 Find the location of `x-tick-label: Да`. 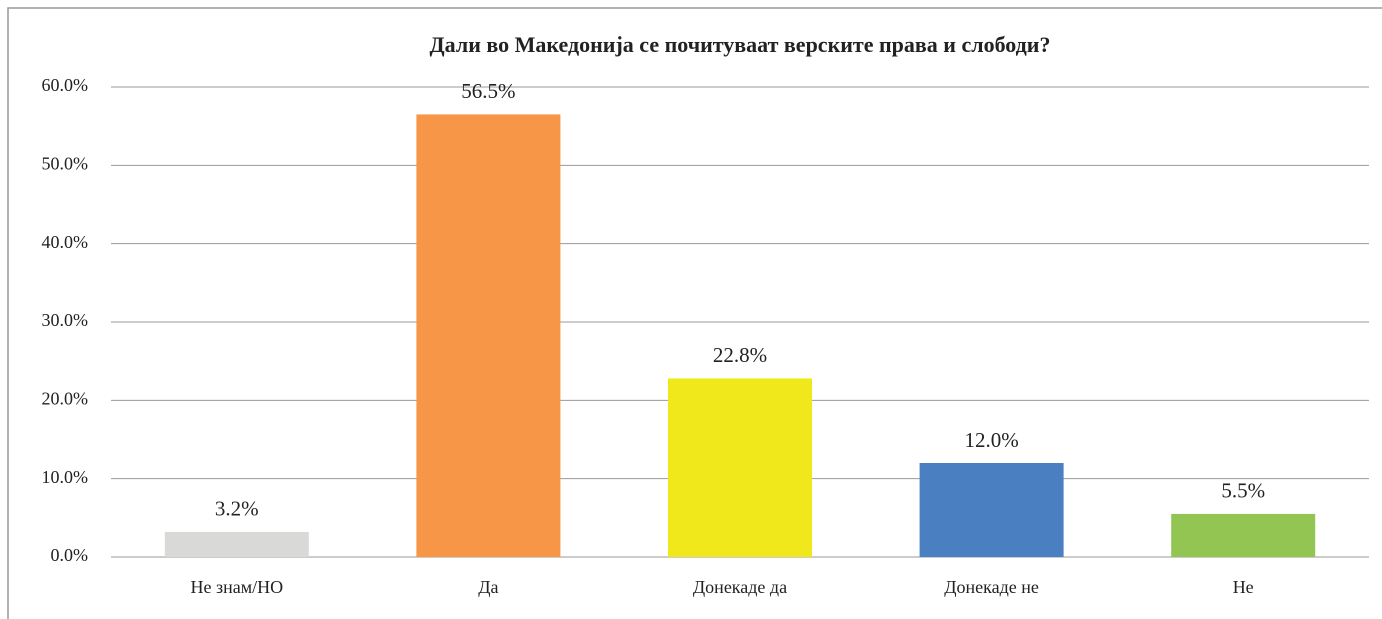

x-tick-label: Да is located at coordinates (488, 587).